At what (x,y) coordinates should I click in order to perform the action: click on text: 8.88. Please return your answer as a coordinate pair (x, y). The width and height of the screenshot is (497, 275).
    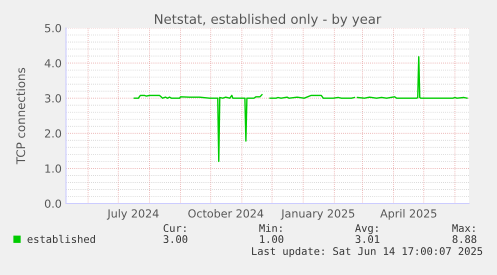
    Looking at the image, I should click on (464, 239).